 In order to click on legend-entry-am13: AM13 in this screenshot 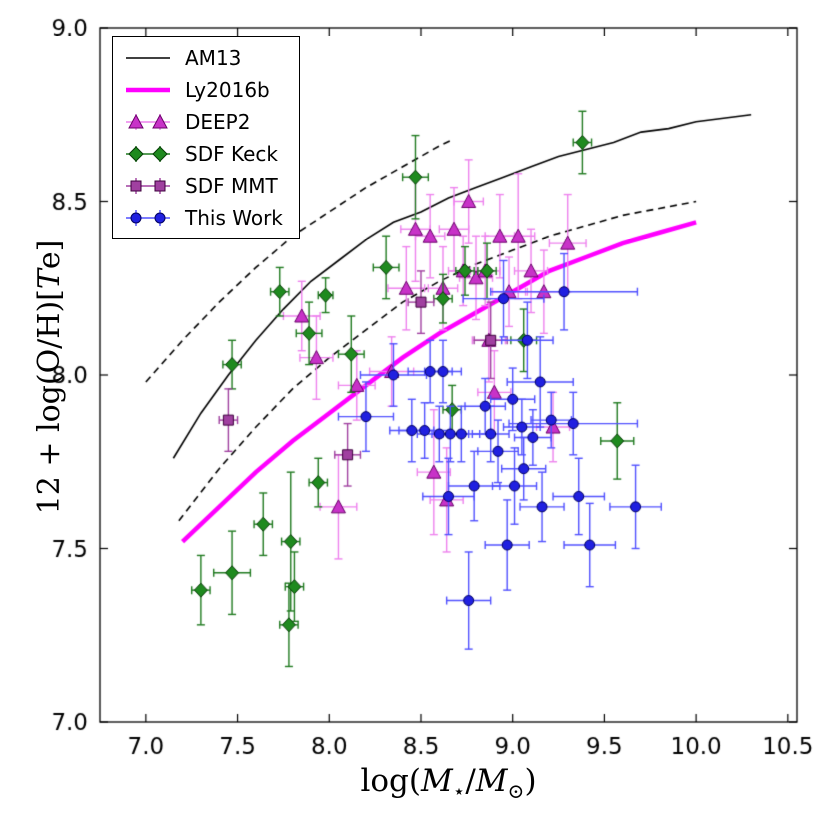, I will do `click(203, 57)`.